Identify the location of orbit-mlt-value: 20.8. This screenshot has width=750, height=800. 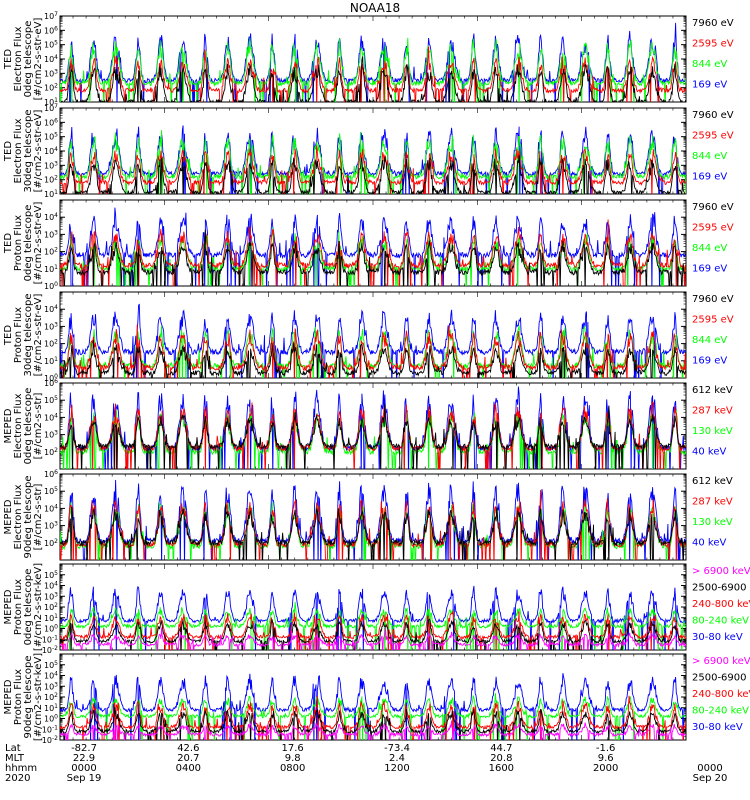
(501, 758).